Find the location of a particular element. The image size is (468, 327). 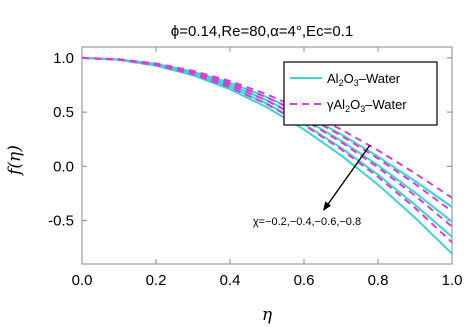

legend-label-gamma-al2o3-water: γAl2O3–Water is located at coordinates (367, 105).